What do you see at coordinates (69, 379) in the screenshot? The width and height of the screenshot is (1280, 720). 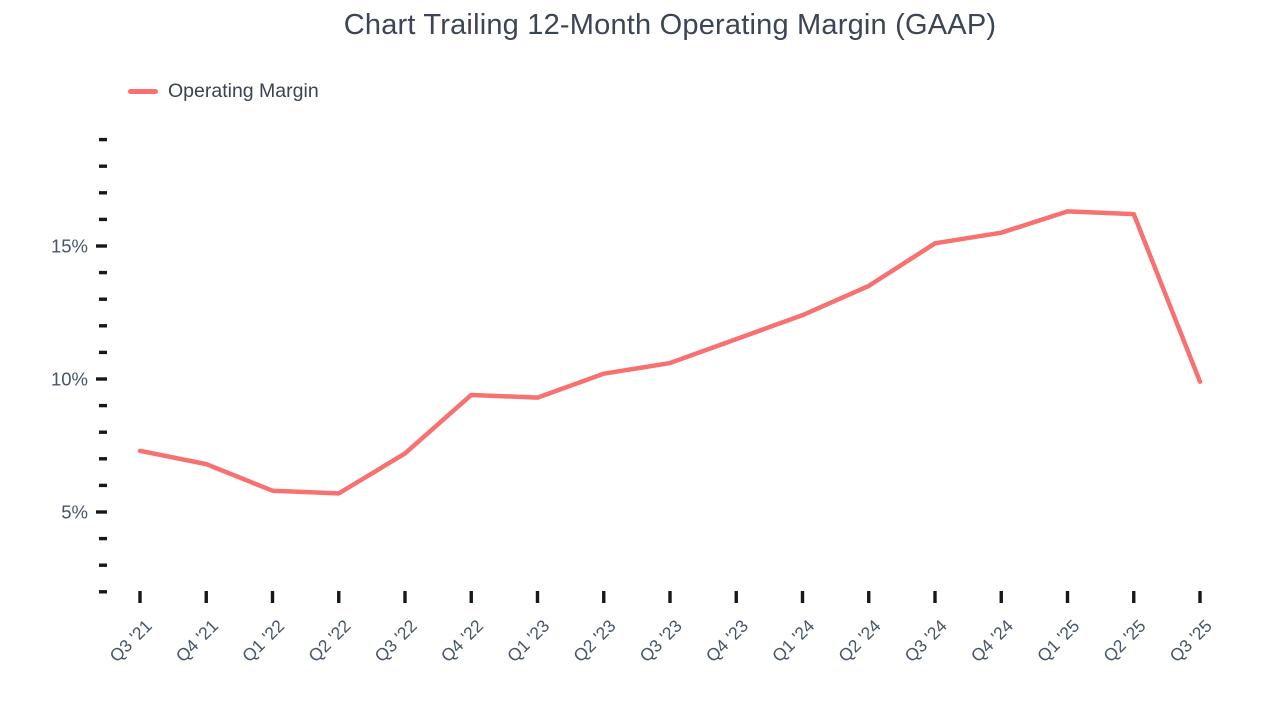 I see `y-axis-label: 10%` at bounding box center [69, 379].